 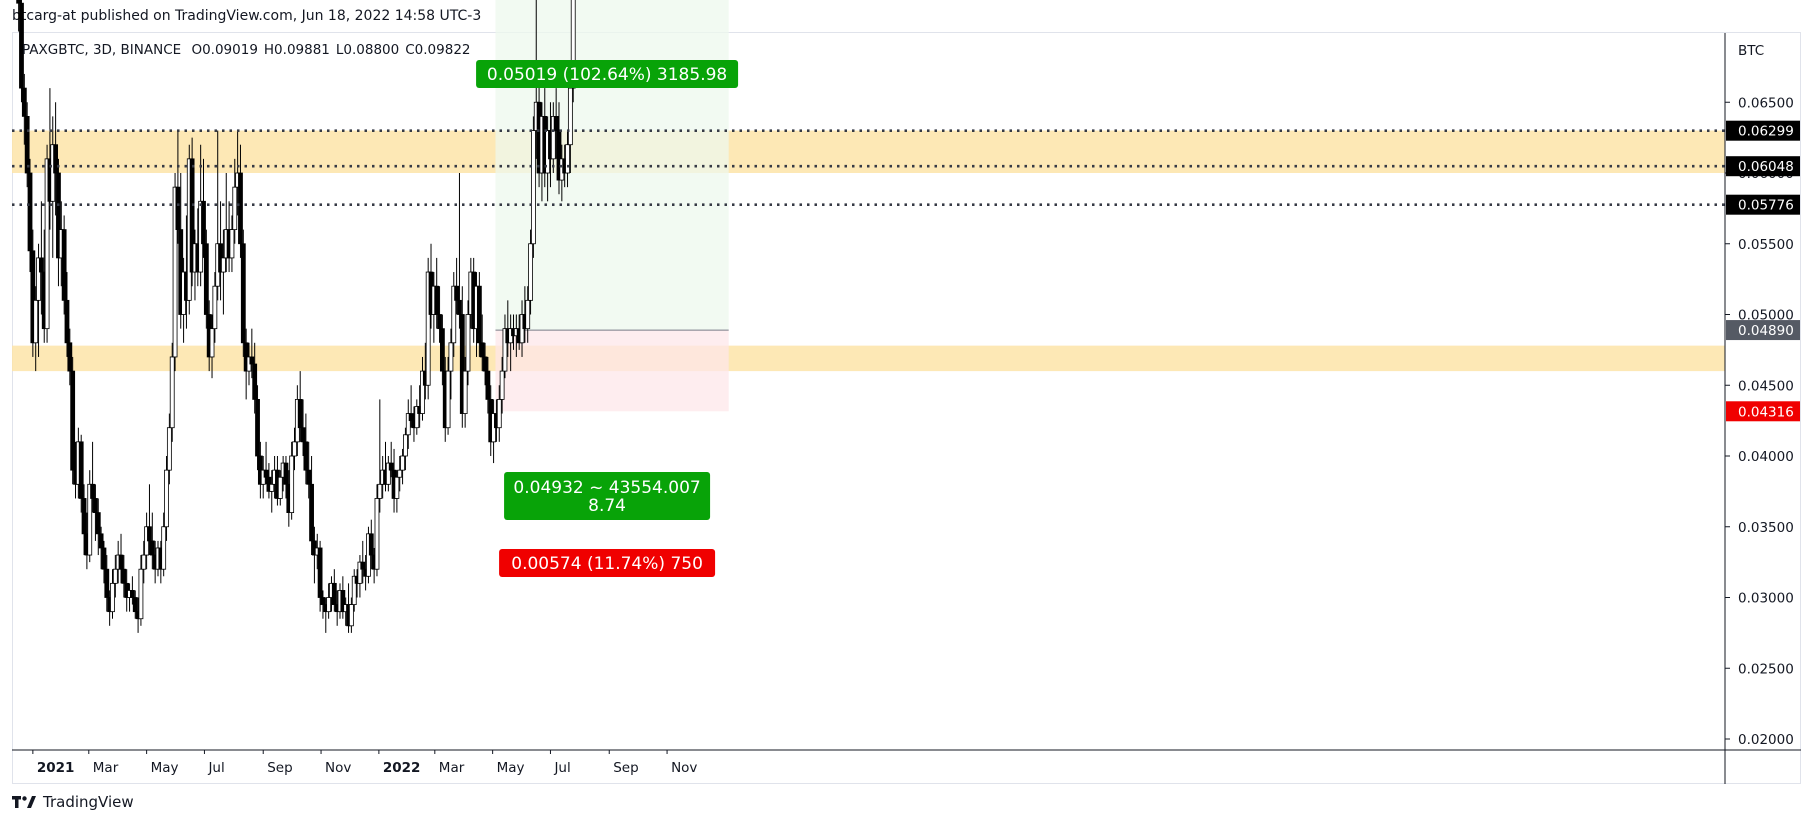 What do you see at coordinates (1763, 330) in the screenshot?
I see `price-tag: 0.04890` at bounding box center [1763, 330].